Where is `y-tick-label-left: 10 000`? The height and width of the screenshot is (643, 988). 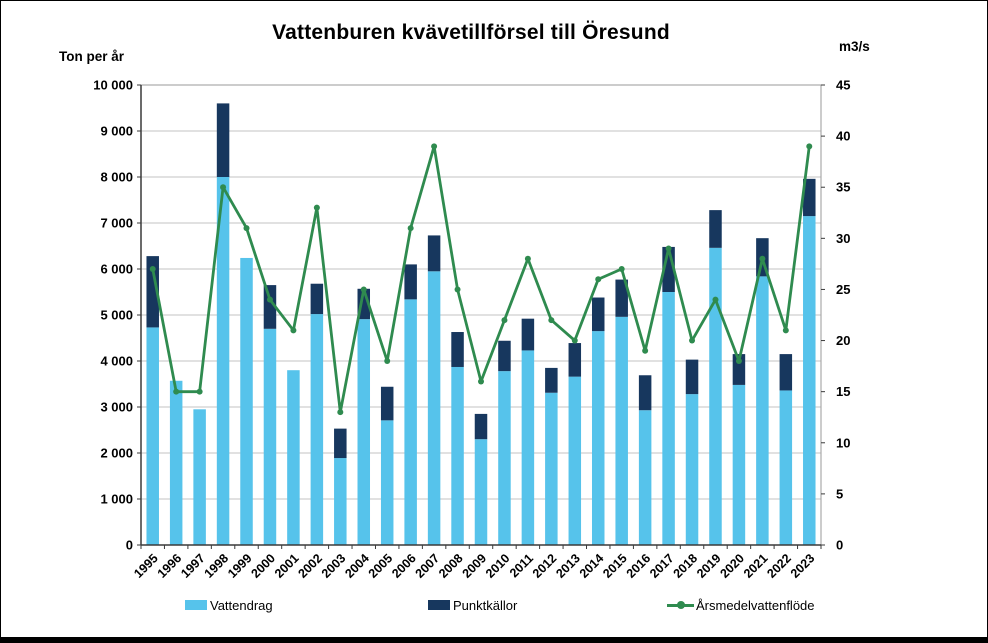
y-tick-label-left: 10 000 is located at coordinates (113, 85).